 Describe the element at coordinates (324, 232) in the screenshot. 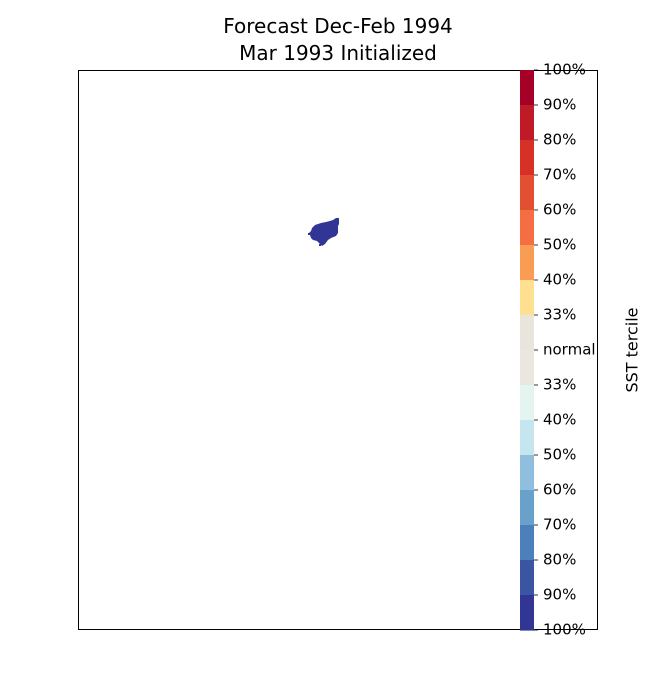

I see `anomaly-patch` at that location.